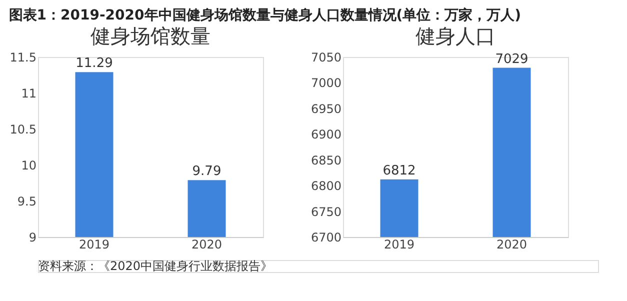 Image resolution: width=627 pixels, height=301 pixels. Describe the element at coordinates (511, 59) in the screenshot. I see `data-label: 7029` at that location.